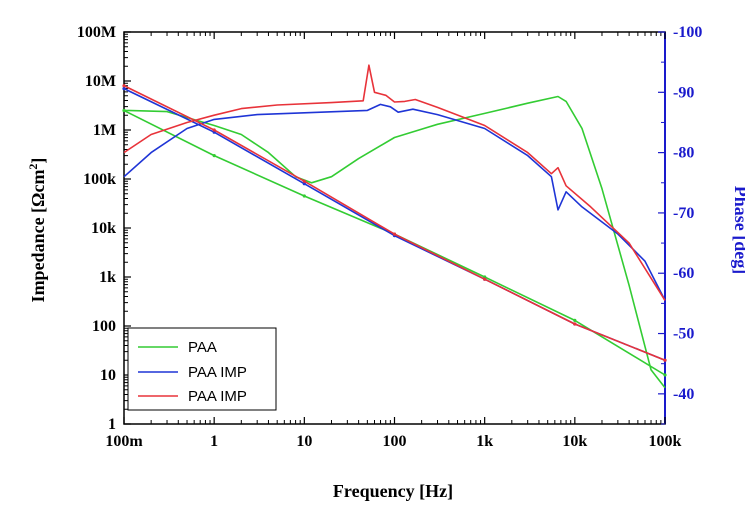  What do you see at coordinates (214, 441) in the screenshot?
I see `x-tick-label: 1` at bounding box center [214, 441].